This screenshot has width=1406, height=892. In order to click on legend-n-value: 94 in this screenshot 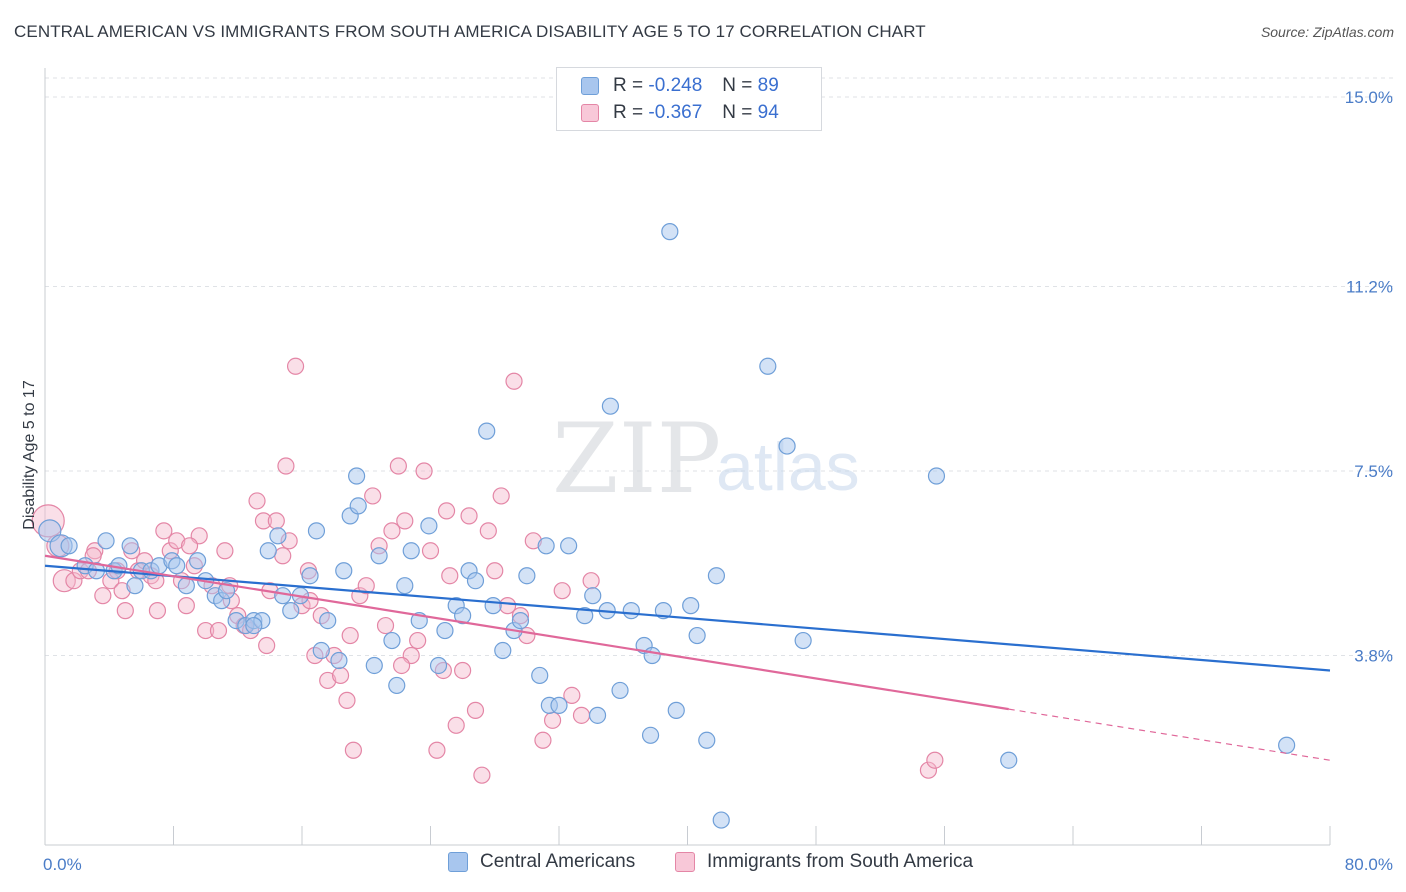, I will do `click(768, 112)`.